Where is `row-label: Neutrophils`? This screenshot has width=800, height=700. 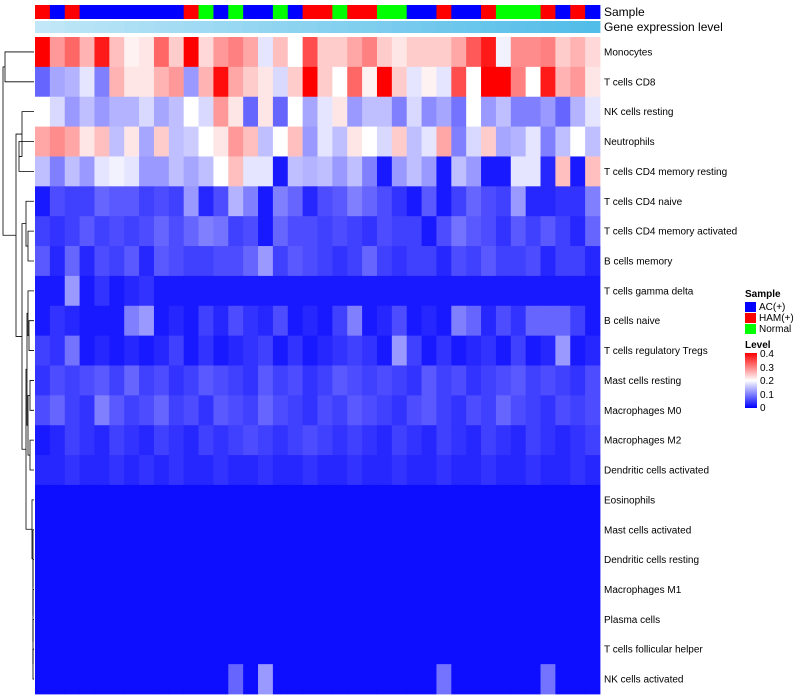 row-label: Neutrophils is located at coordinates (629, 142).